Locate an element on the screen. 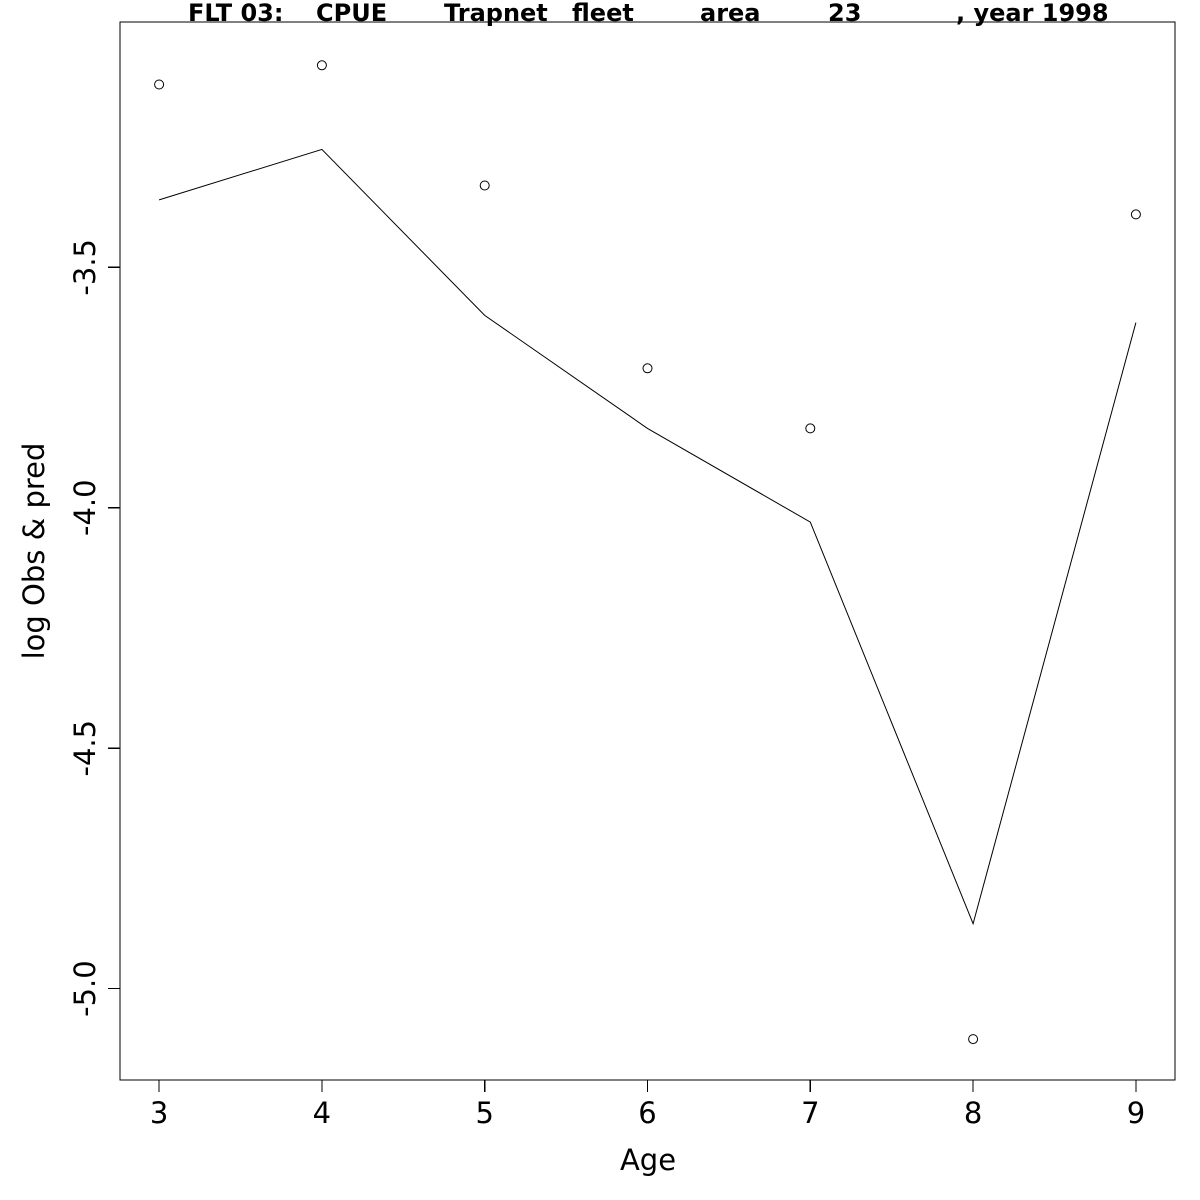 This screenshot has width=1200, height=1200. x-tick-label: 9 is located at coordinates (1136, 1113).